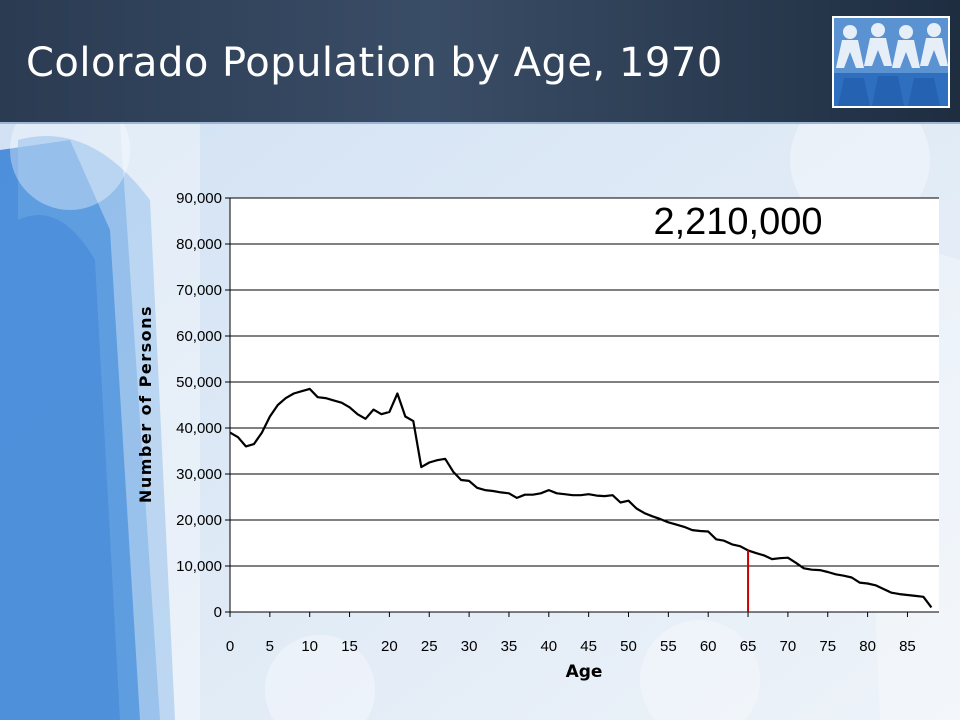 This screenshot has height=720, width=960. Describe the element at coordinates (199, 382) in the screenshot. I see `y-tick-label: 50,000` at that location.